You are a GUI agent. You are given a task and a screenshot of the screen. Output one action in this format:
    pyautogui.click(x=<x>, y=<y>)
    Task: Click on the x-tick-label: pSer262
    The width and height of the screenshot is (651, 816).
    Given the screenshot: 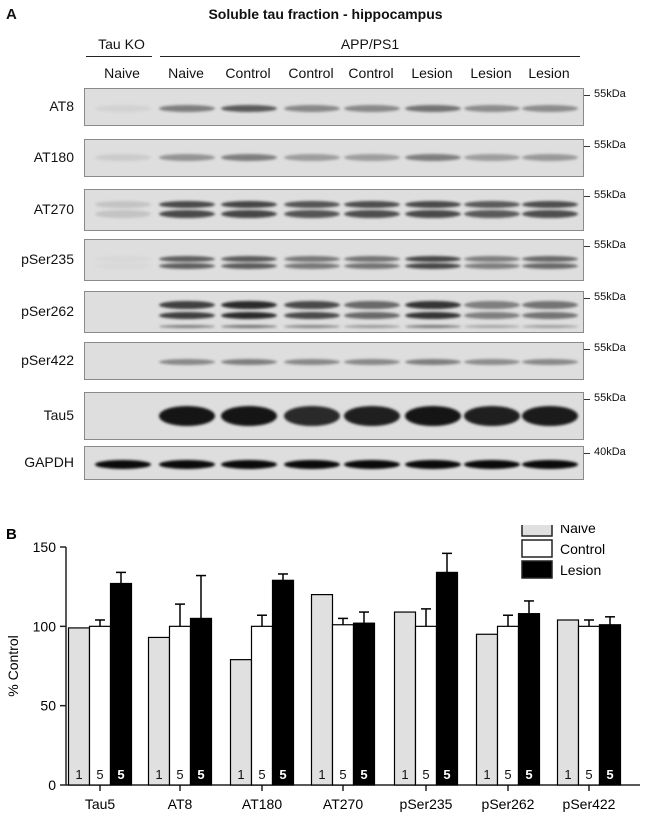 What is the action you would take?
    pyautogui.click(x=508, y=804)
    